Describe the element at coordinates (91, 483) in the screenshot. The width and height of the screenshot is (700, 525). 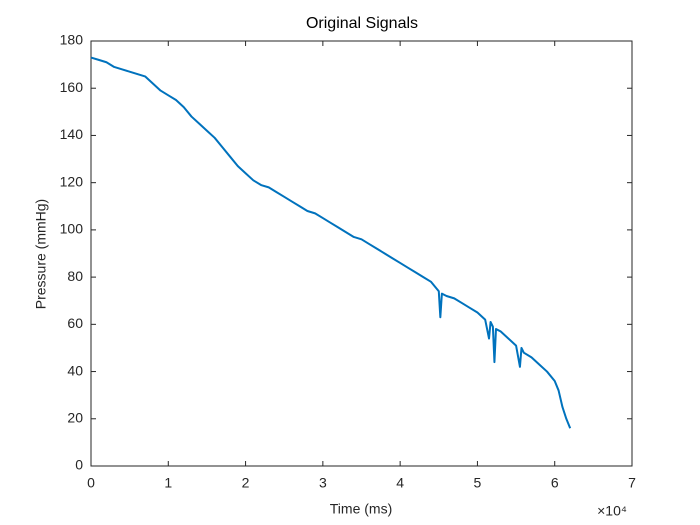
I see `x-tick-label: 0` at that location.